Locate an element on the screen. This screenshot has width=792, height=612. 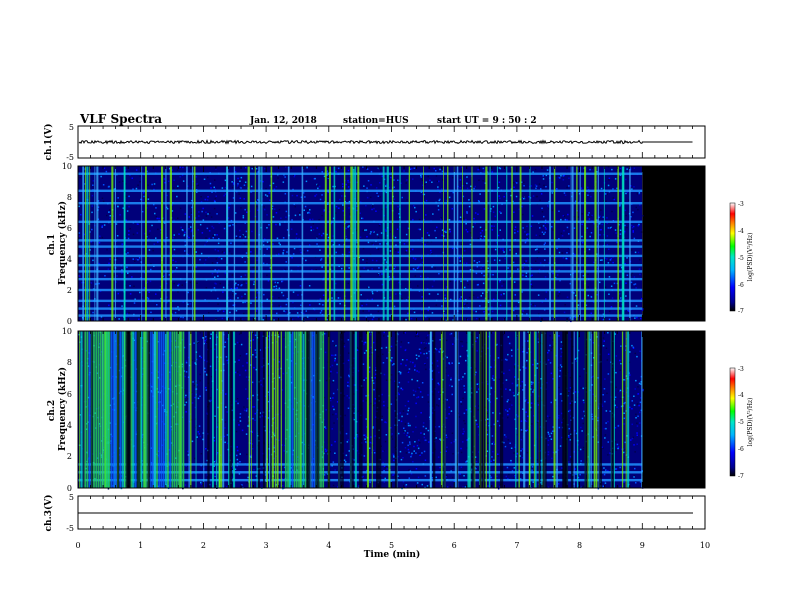
ch1-cbar-tick-neg3: -3 is located at coordinates (741, 204).